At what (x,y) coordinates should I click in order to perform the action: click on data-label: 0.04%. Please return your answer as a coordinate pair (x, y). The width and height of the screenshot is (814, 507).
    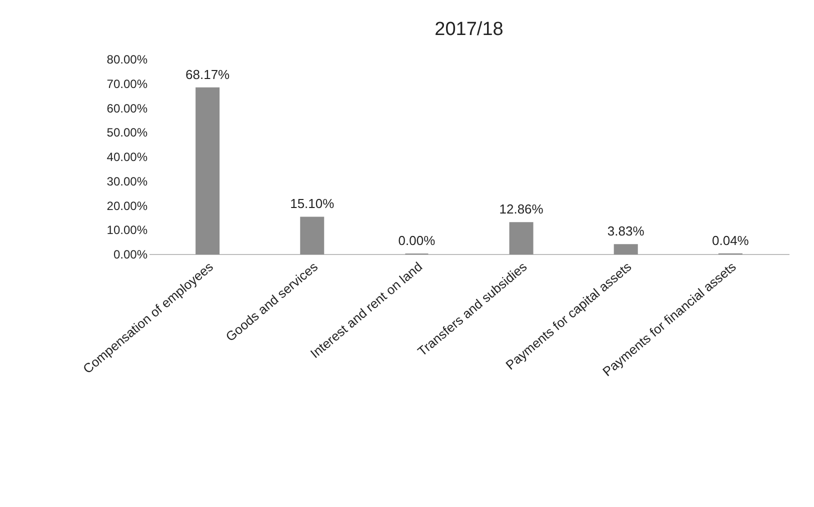
    Looking at the image, I should click on (731, 240).